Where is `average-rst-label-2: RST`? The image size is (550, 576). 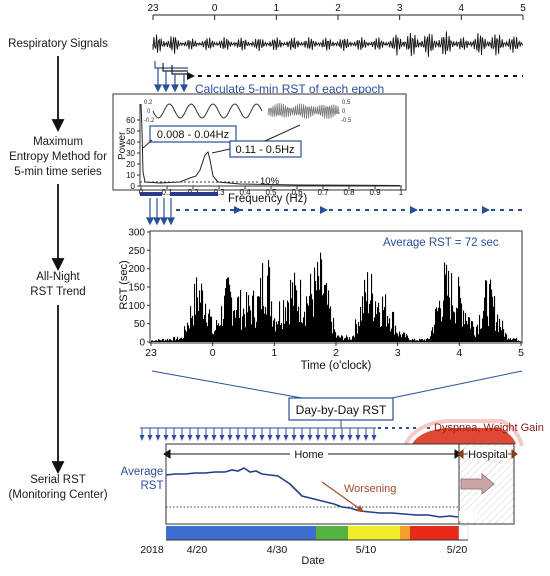 average-rst-label-2: RST is located at coordinates (152, 486).